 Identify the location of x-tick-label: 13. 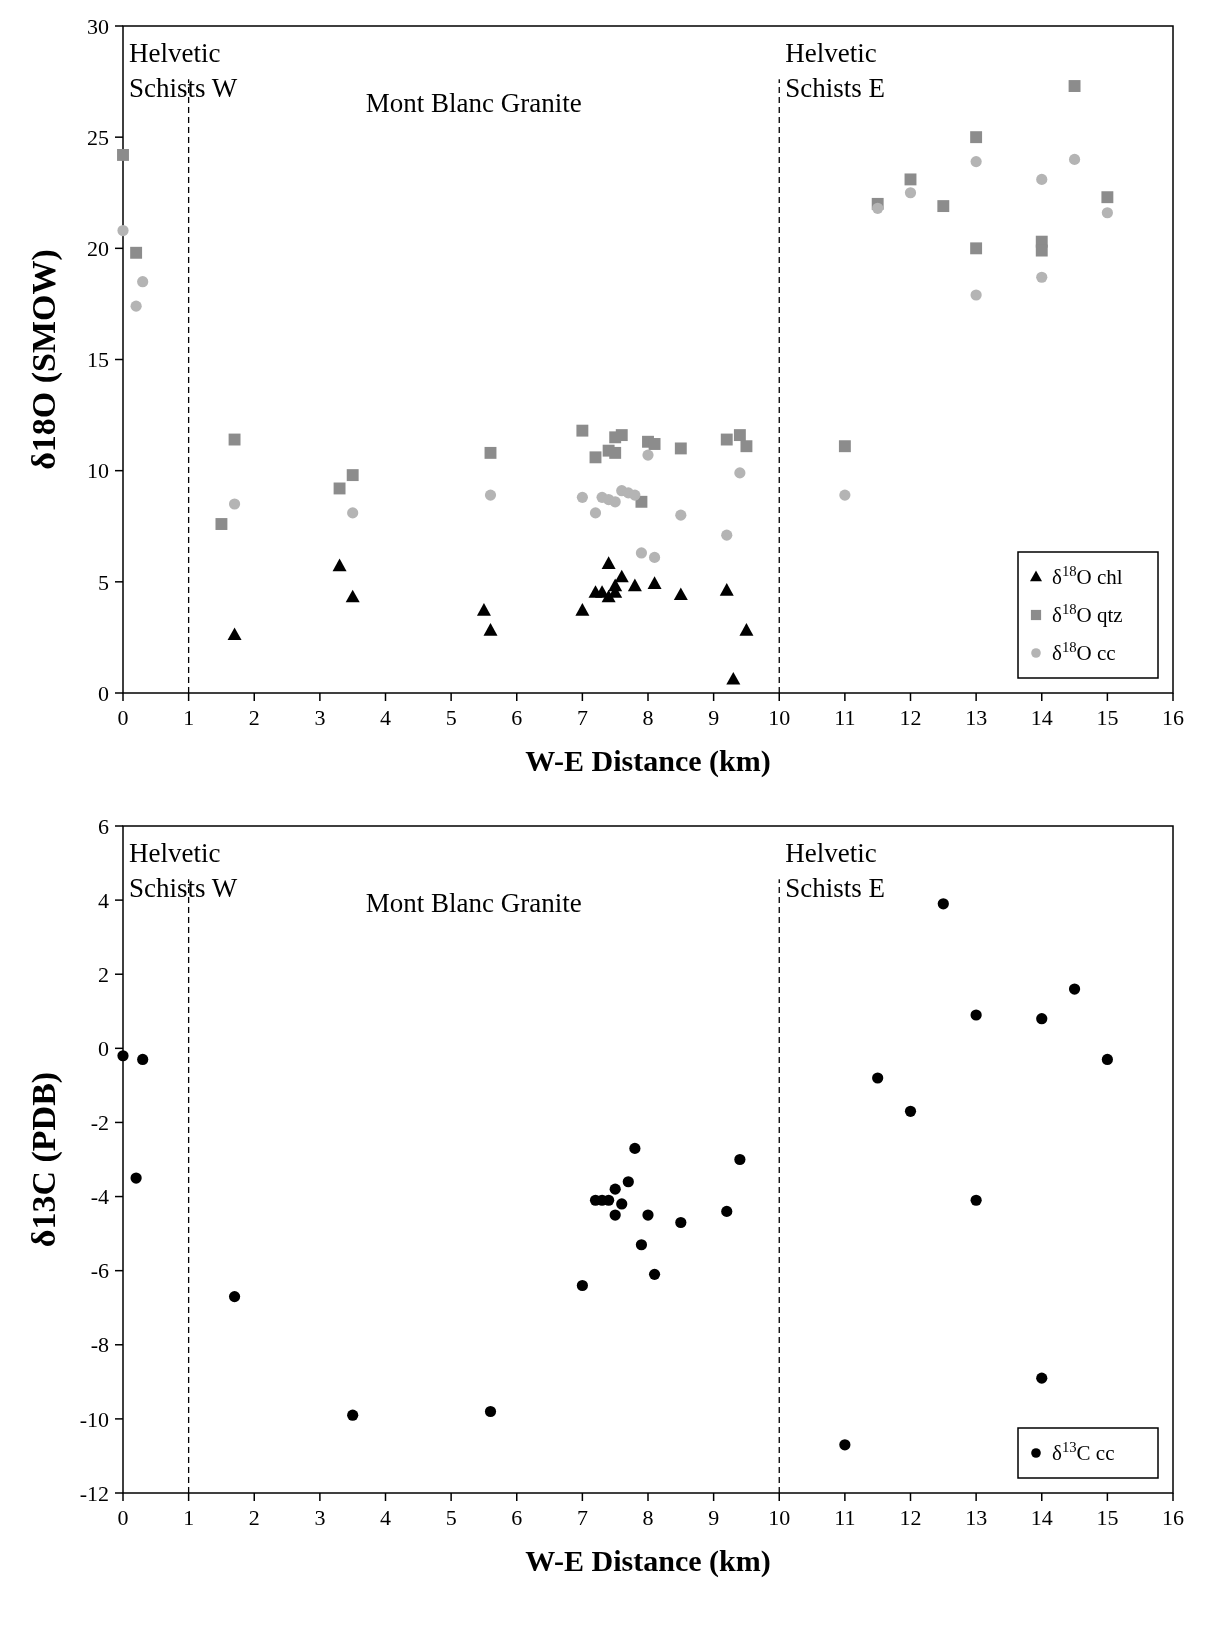
(976, 717).